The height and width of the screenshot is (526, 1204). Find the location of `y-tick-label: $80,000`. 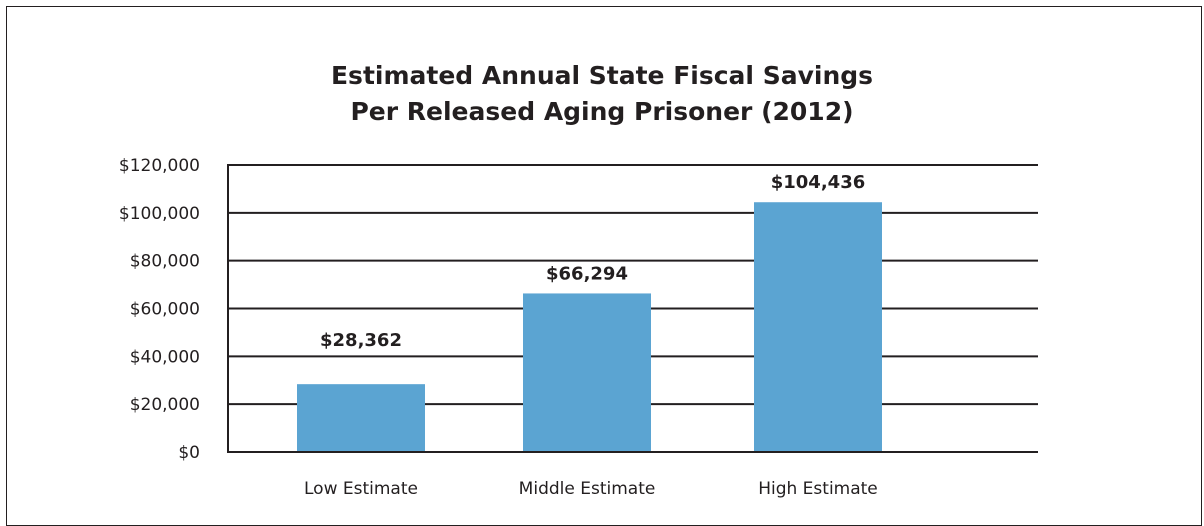

y-tick-label: $80,000 is located at coordinates (165, 262).